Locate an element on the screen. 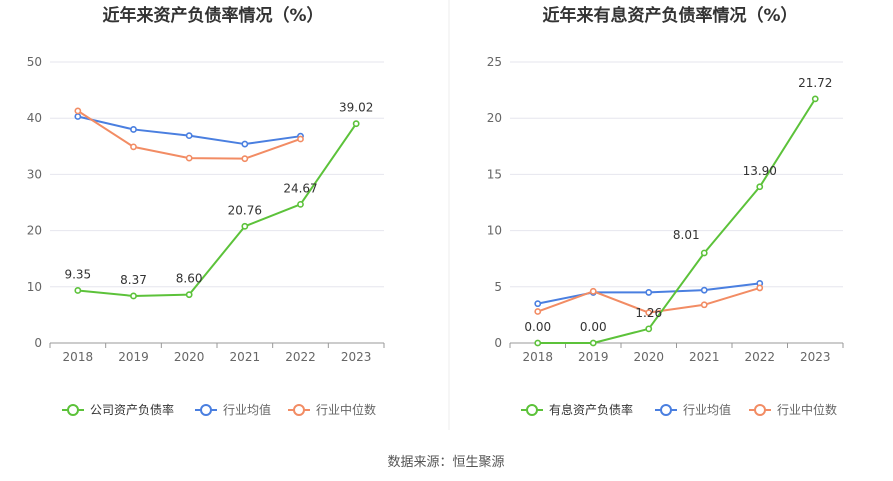 This screenshot has height=481, width=893. data-label: 1.26 is located at coordinates (648, 313).